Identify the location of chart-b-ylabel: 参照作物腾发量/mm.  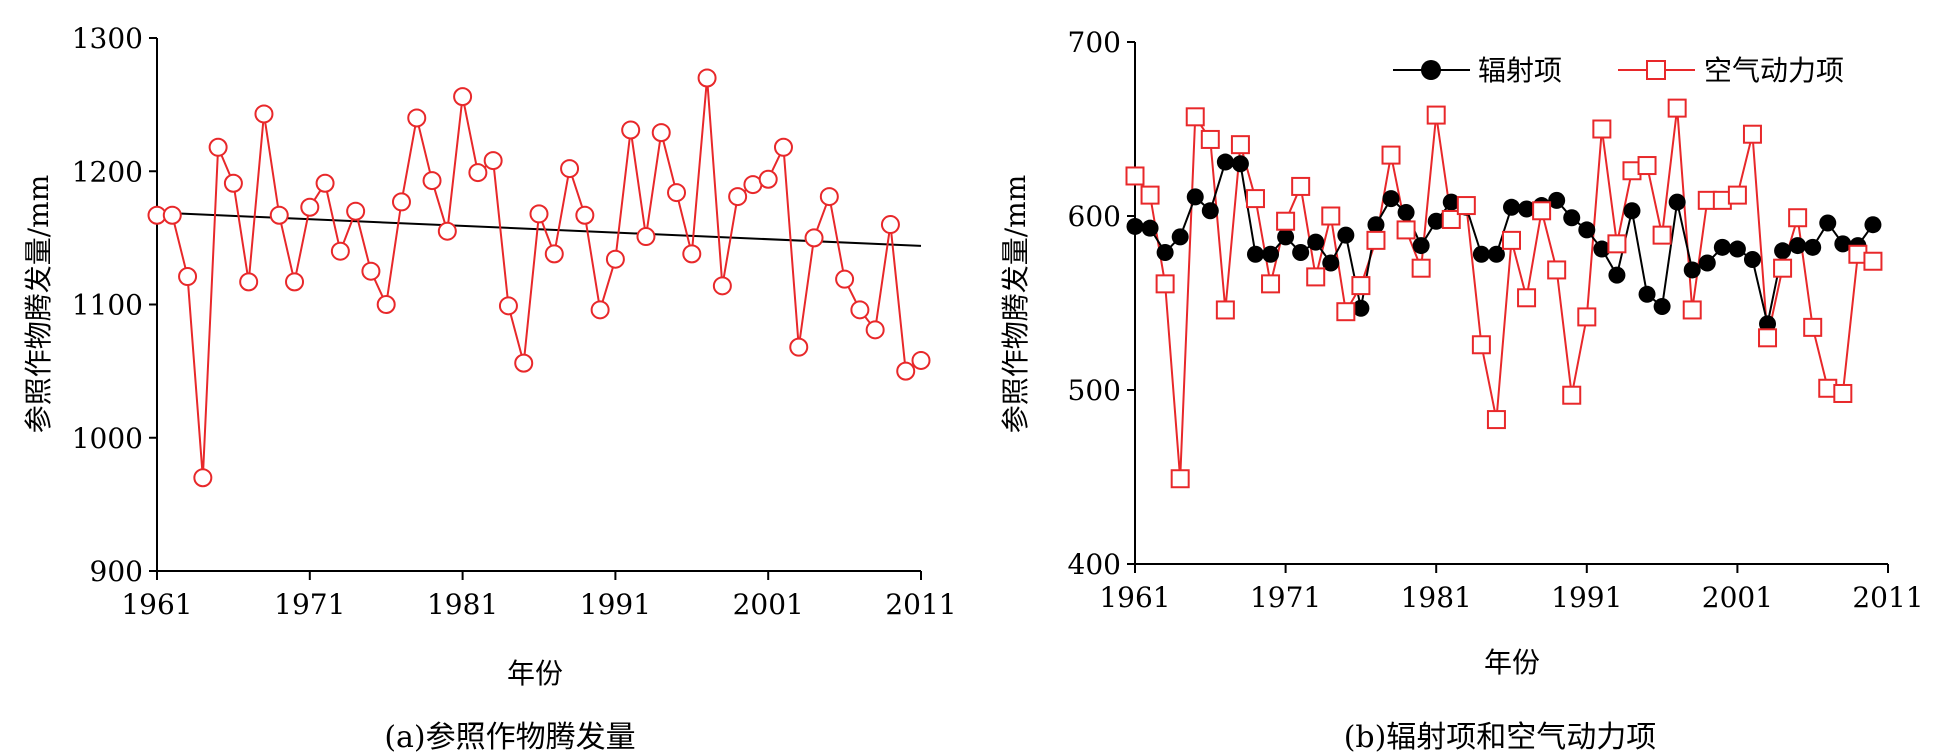
(1015, 304).